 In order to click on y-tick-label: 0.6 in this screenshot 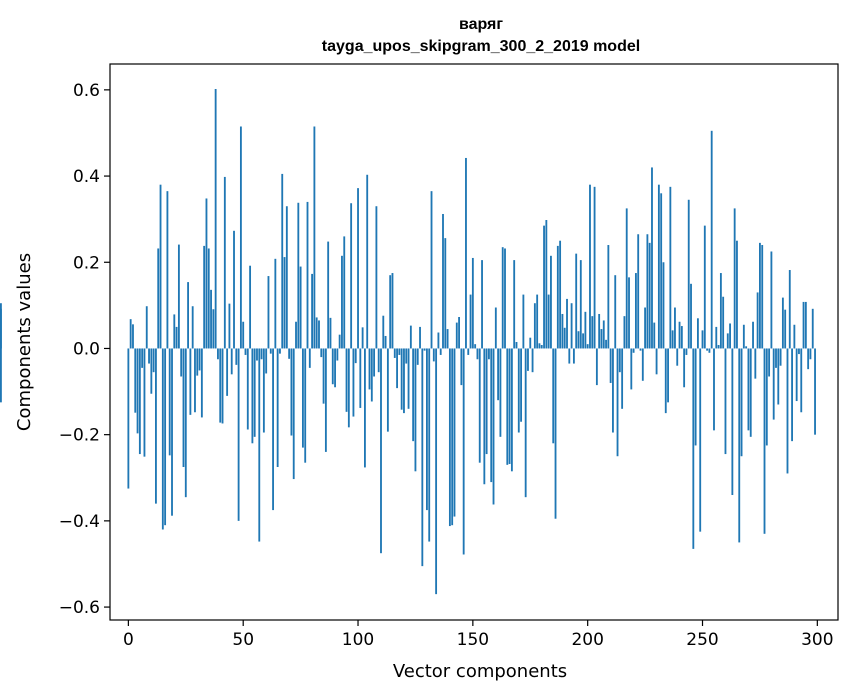, I will do `click(86, 91)`.